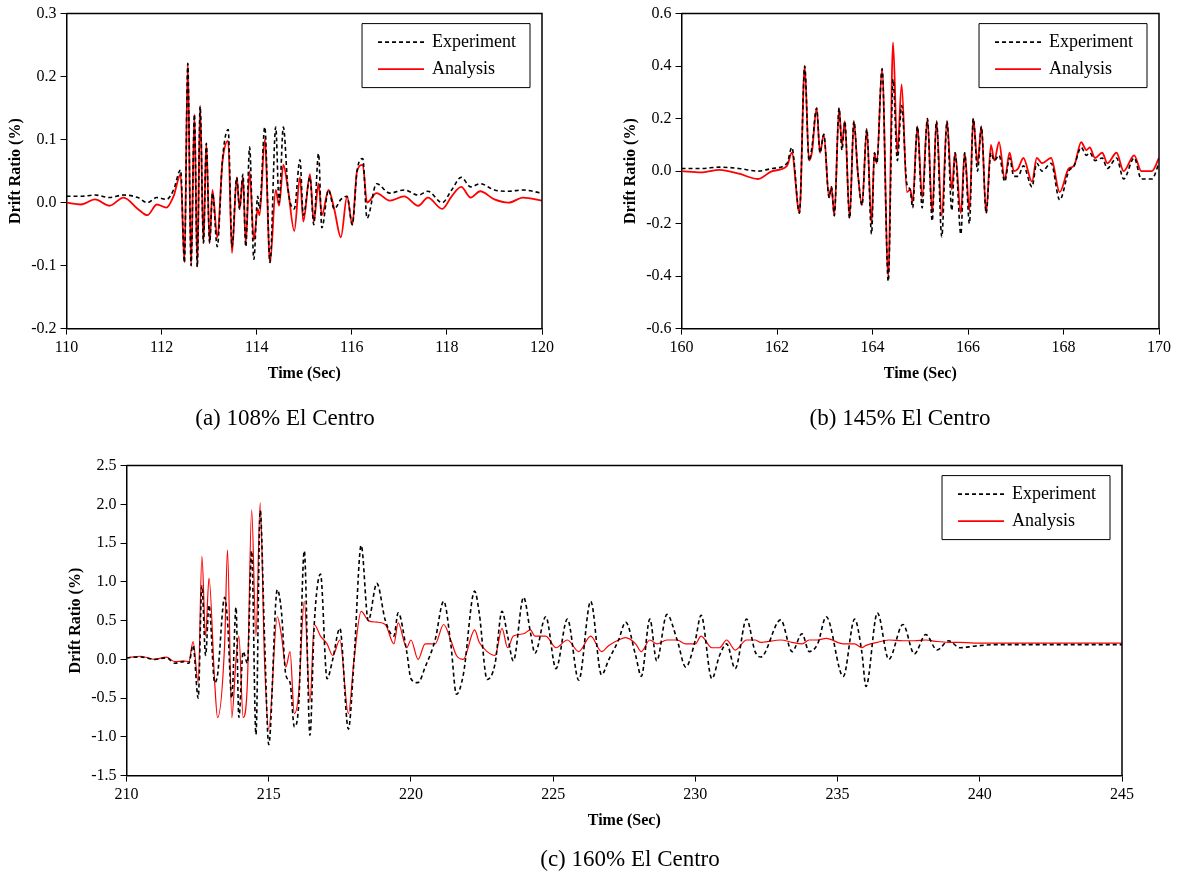 The height and width of the screenshot is (886, 1181). I want to click on y-tick-label: -0.5, so click(104, 697).